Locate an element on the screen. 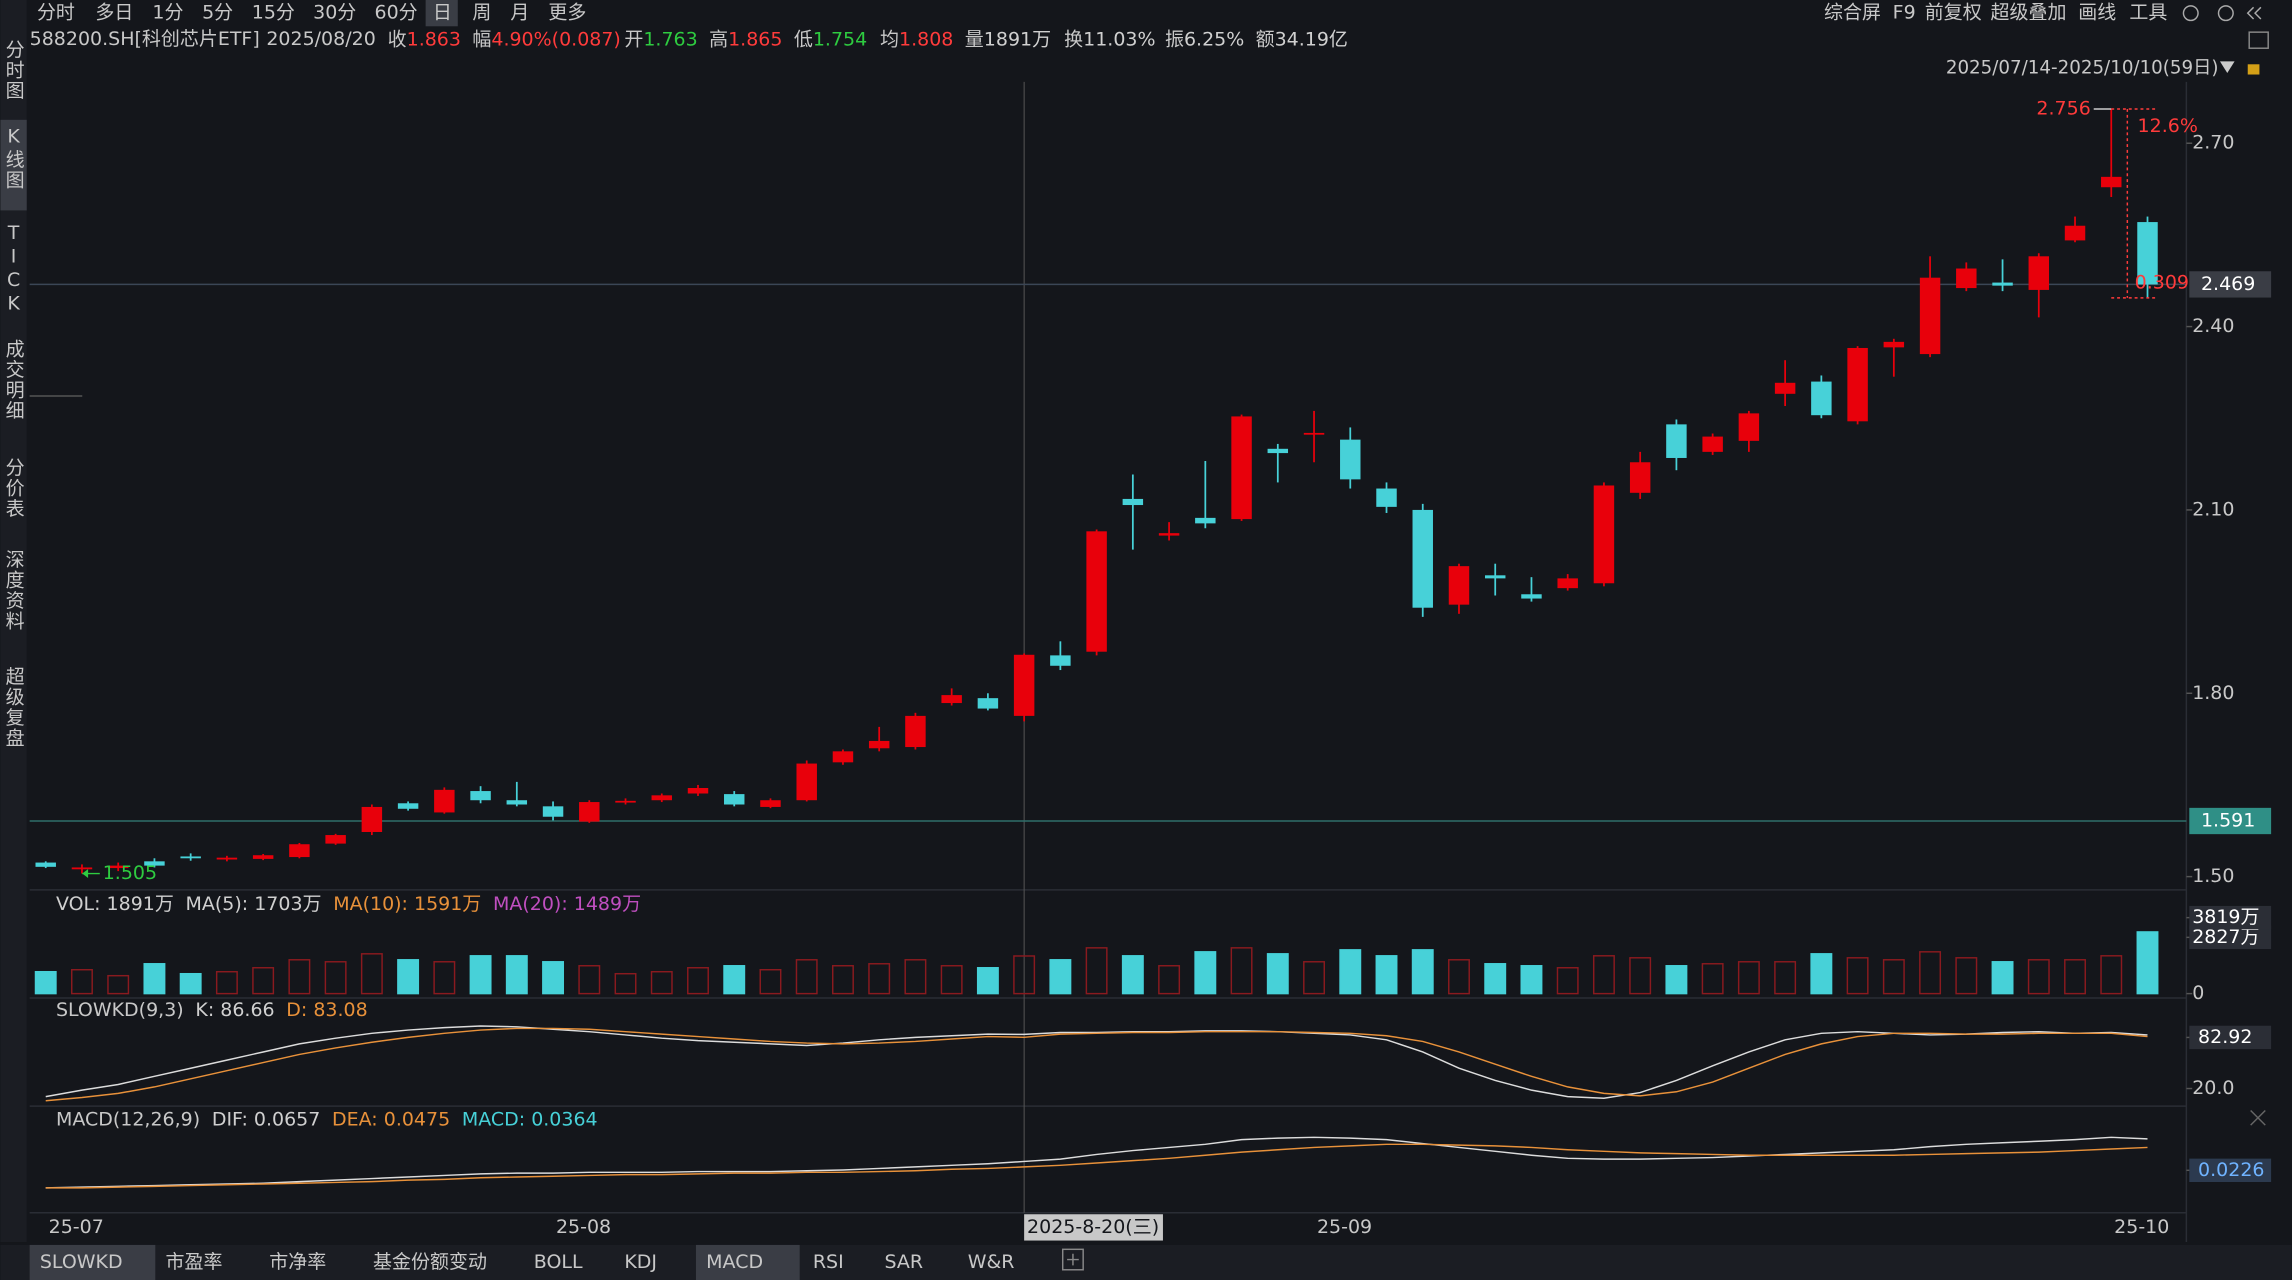  tool-button: 画线 is located at coordinates (2097, 13).